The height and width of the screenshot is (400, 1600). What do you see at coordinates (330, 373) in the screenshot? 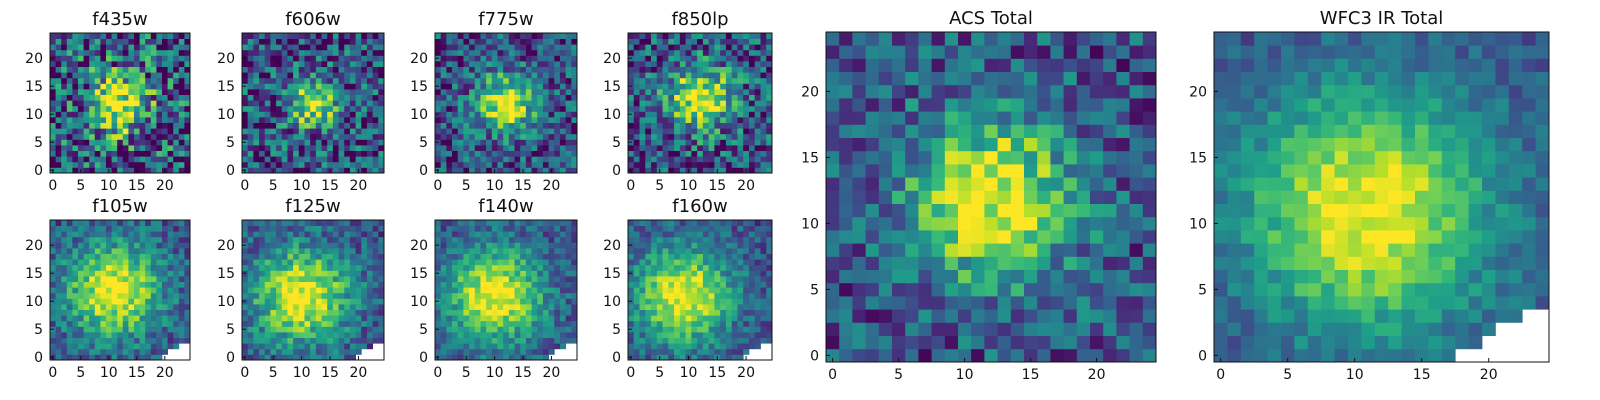
I see `x-tick-label: 15` at bounding box center [330, 373].